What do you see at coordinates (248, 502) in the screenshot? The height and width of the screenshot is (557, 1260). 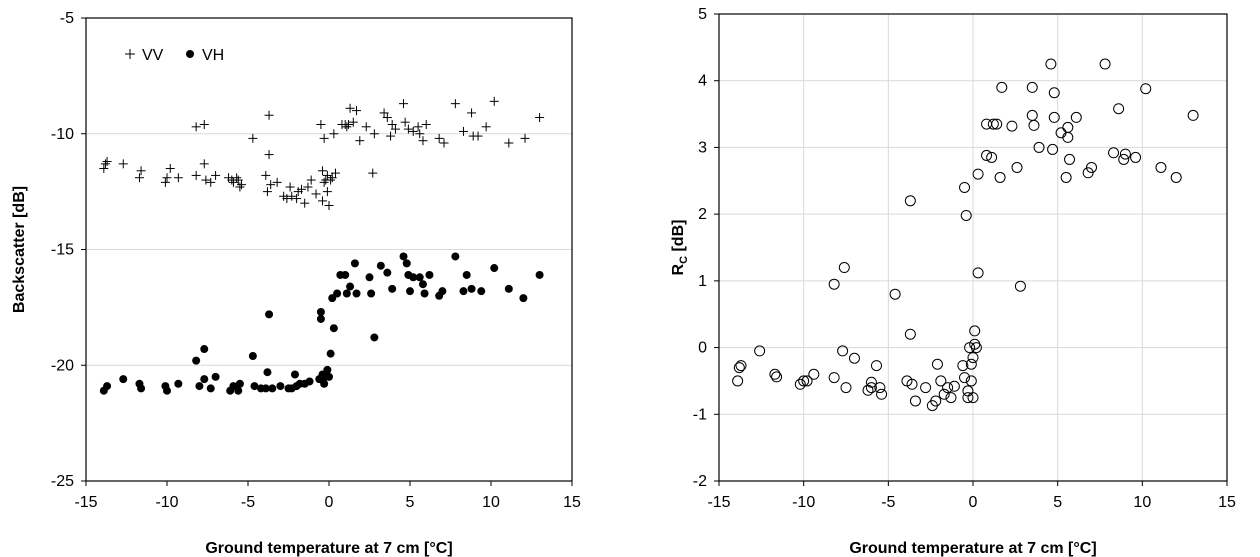 I see `x-tick-label: -5` at bounding box center [248, 502].